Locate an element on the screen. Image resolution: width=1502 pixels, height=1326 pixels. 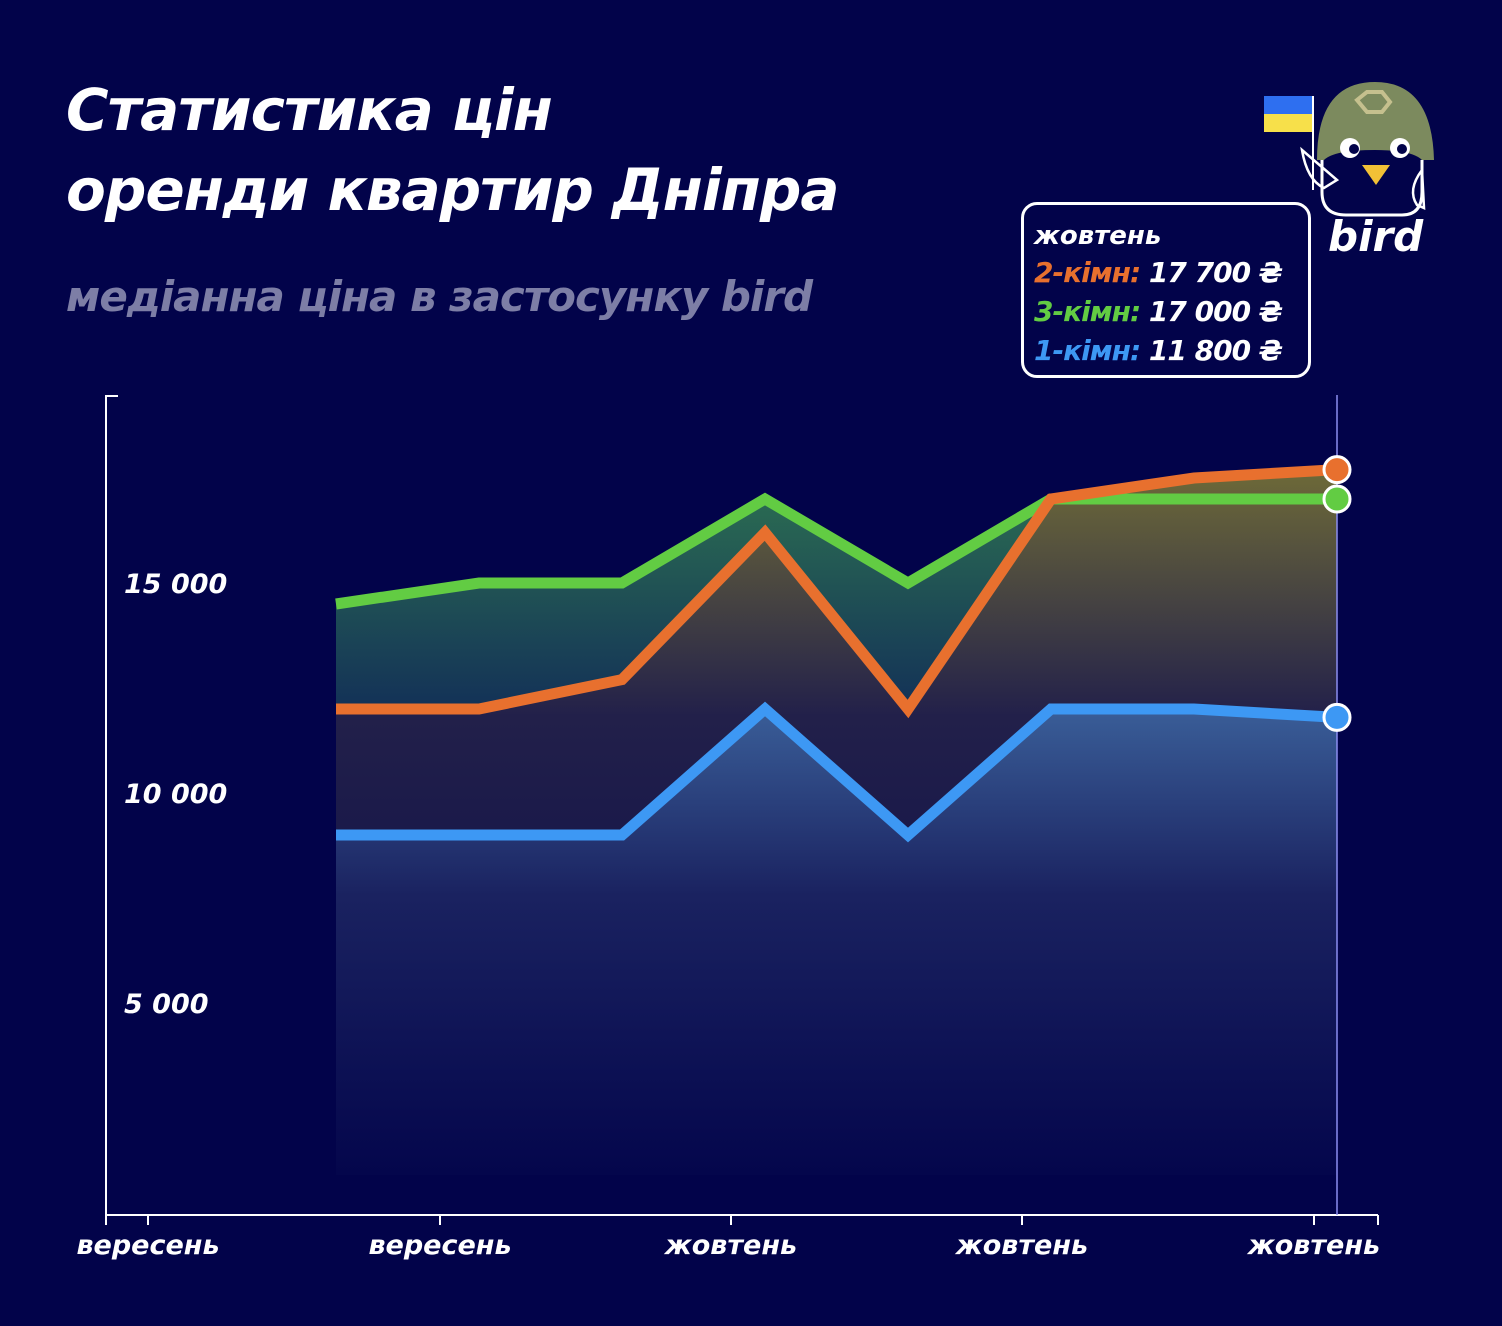
line-1-кімн is located at coordinates (837, 772).